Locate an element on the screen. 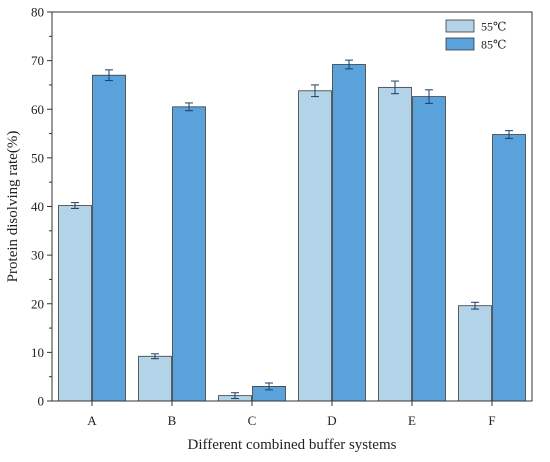 Image resolution: width=550 pixels, height=462 pixels. legend-label: 85℃ is located at coordinates (493, 45).